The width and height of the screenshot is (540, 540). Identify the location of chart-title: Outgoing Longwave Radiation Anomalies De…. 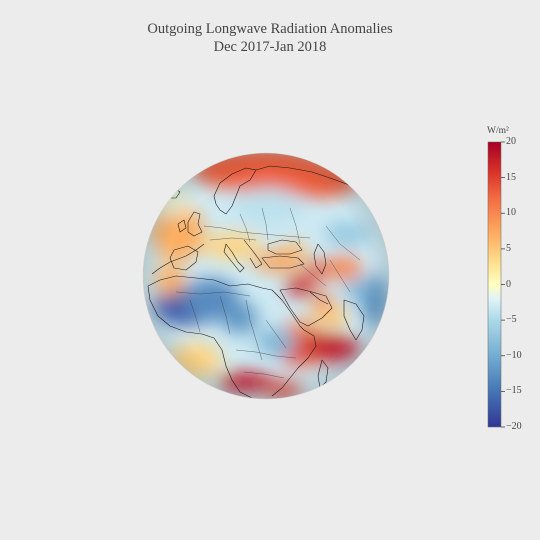
(270, 38).